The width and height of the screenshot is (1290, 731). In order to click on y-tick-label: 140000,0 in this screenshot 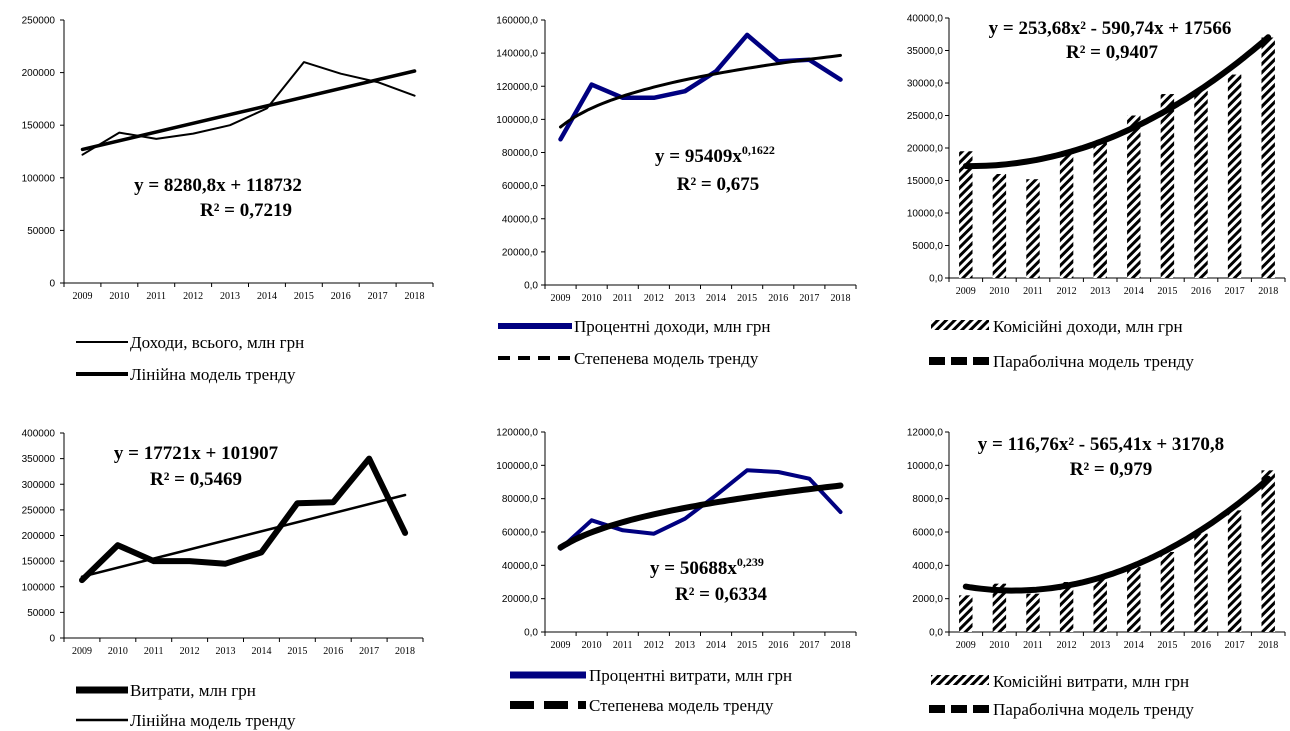, I will do `click(517, 54)`.